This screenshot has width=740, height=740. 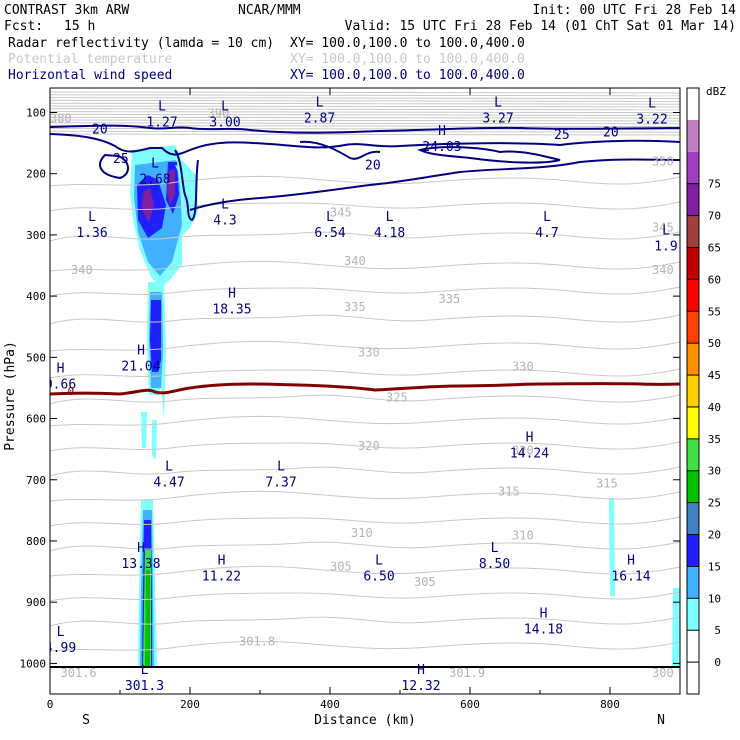 What do you see at coordinates (154, 180) in the screenshot?
I see `extremum-value: 2.68` at bounding box center [154, 180].